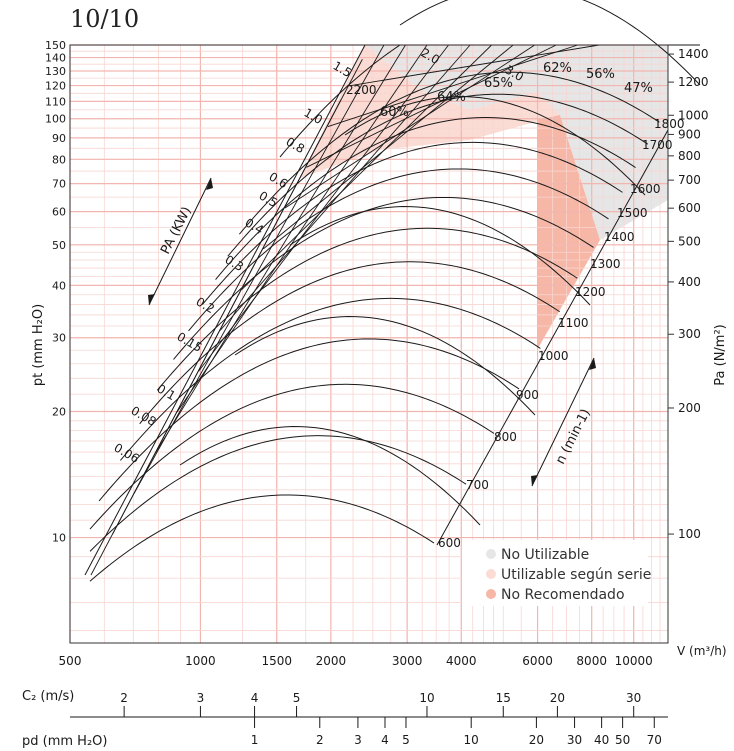  What do you see at coordinates (38, 345) in the screenshot?
I see `y-left-axis-label: pt (mm H₂O)` at bounding box center [38, 345].